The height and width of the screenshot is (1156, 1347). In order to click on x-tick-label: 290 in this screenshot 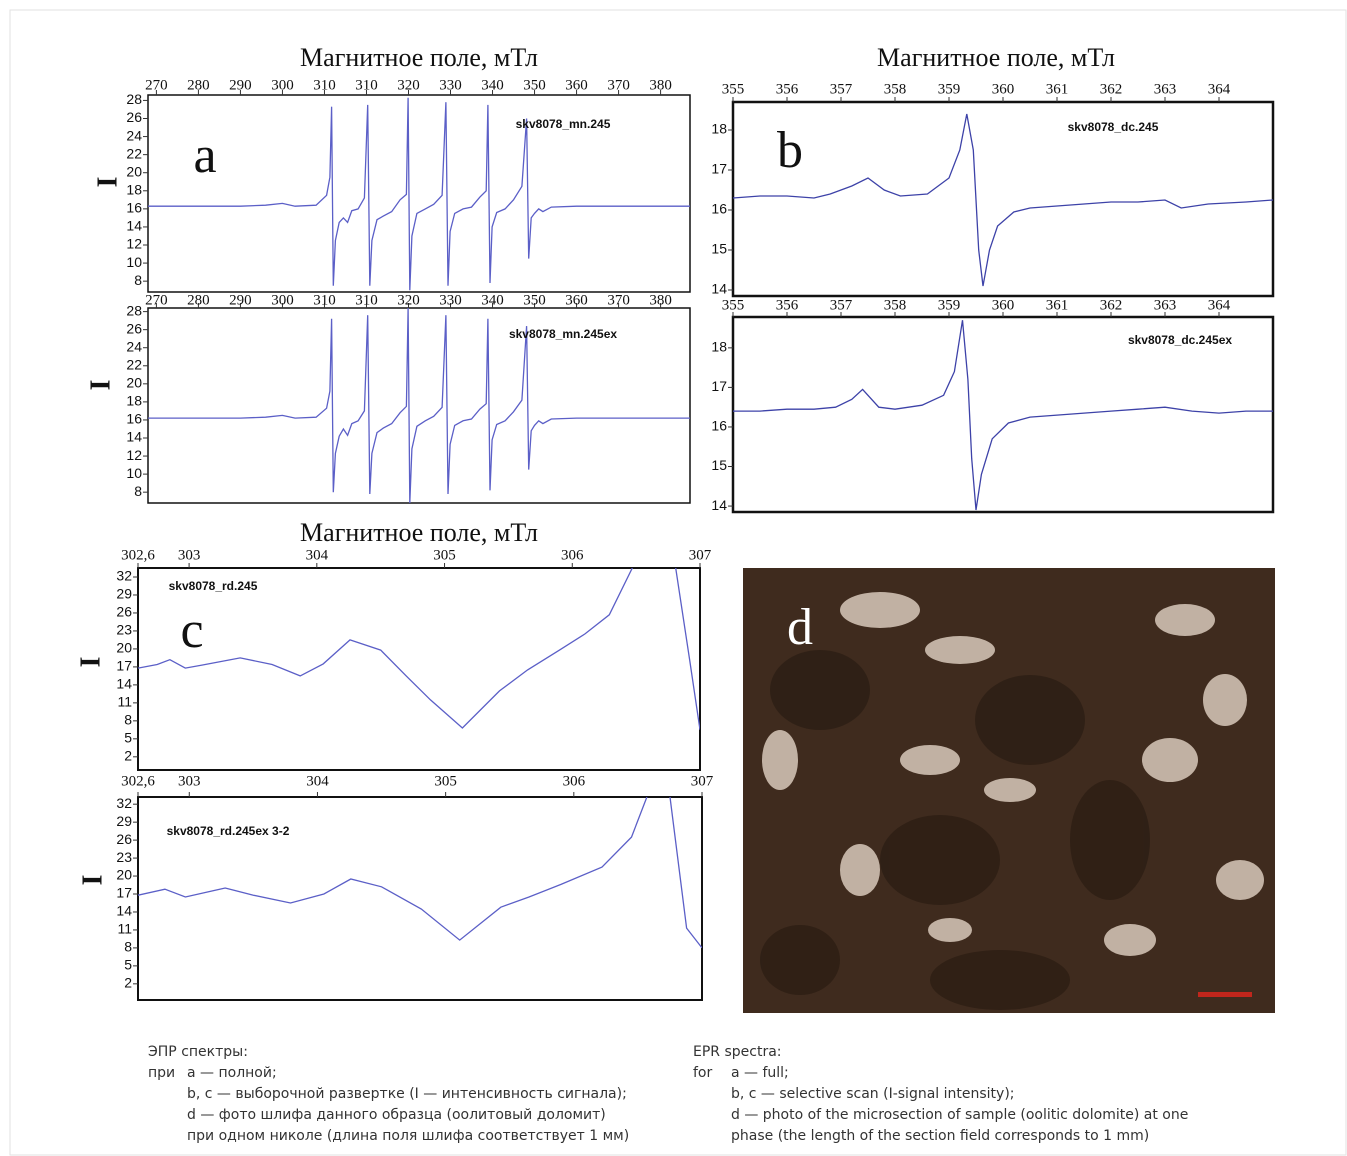, I will do `click(240, 85)`.